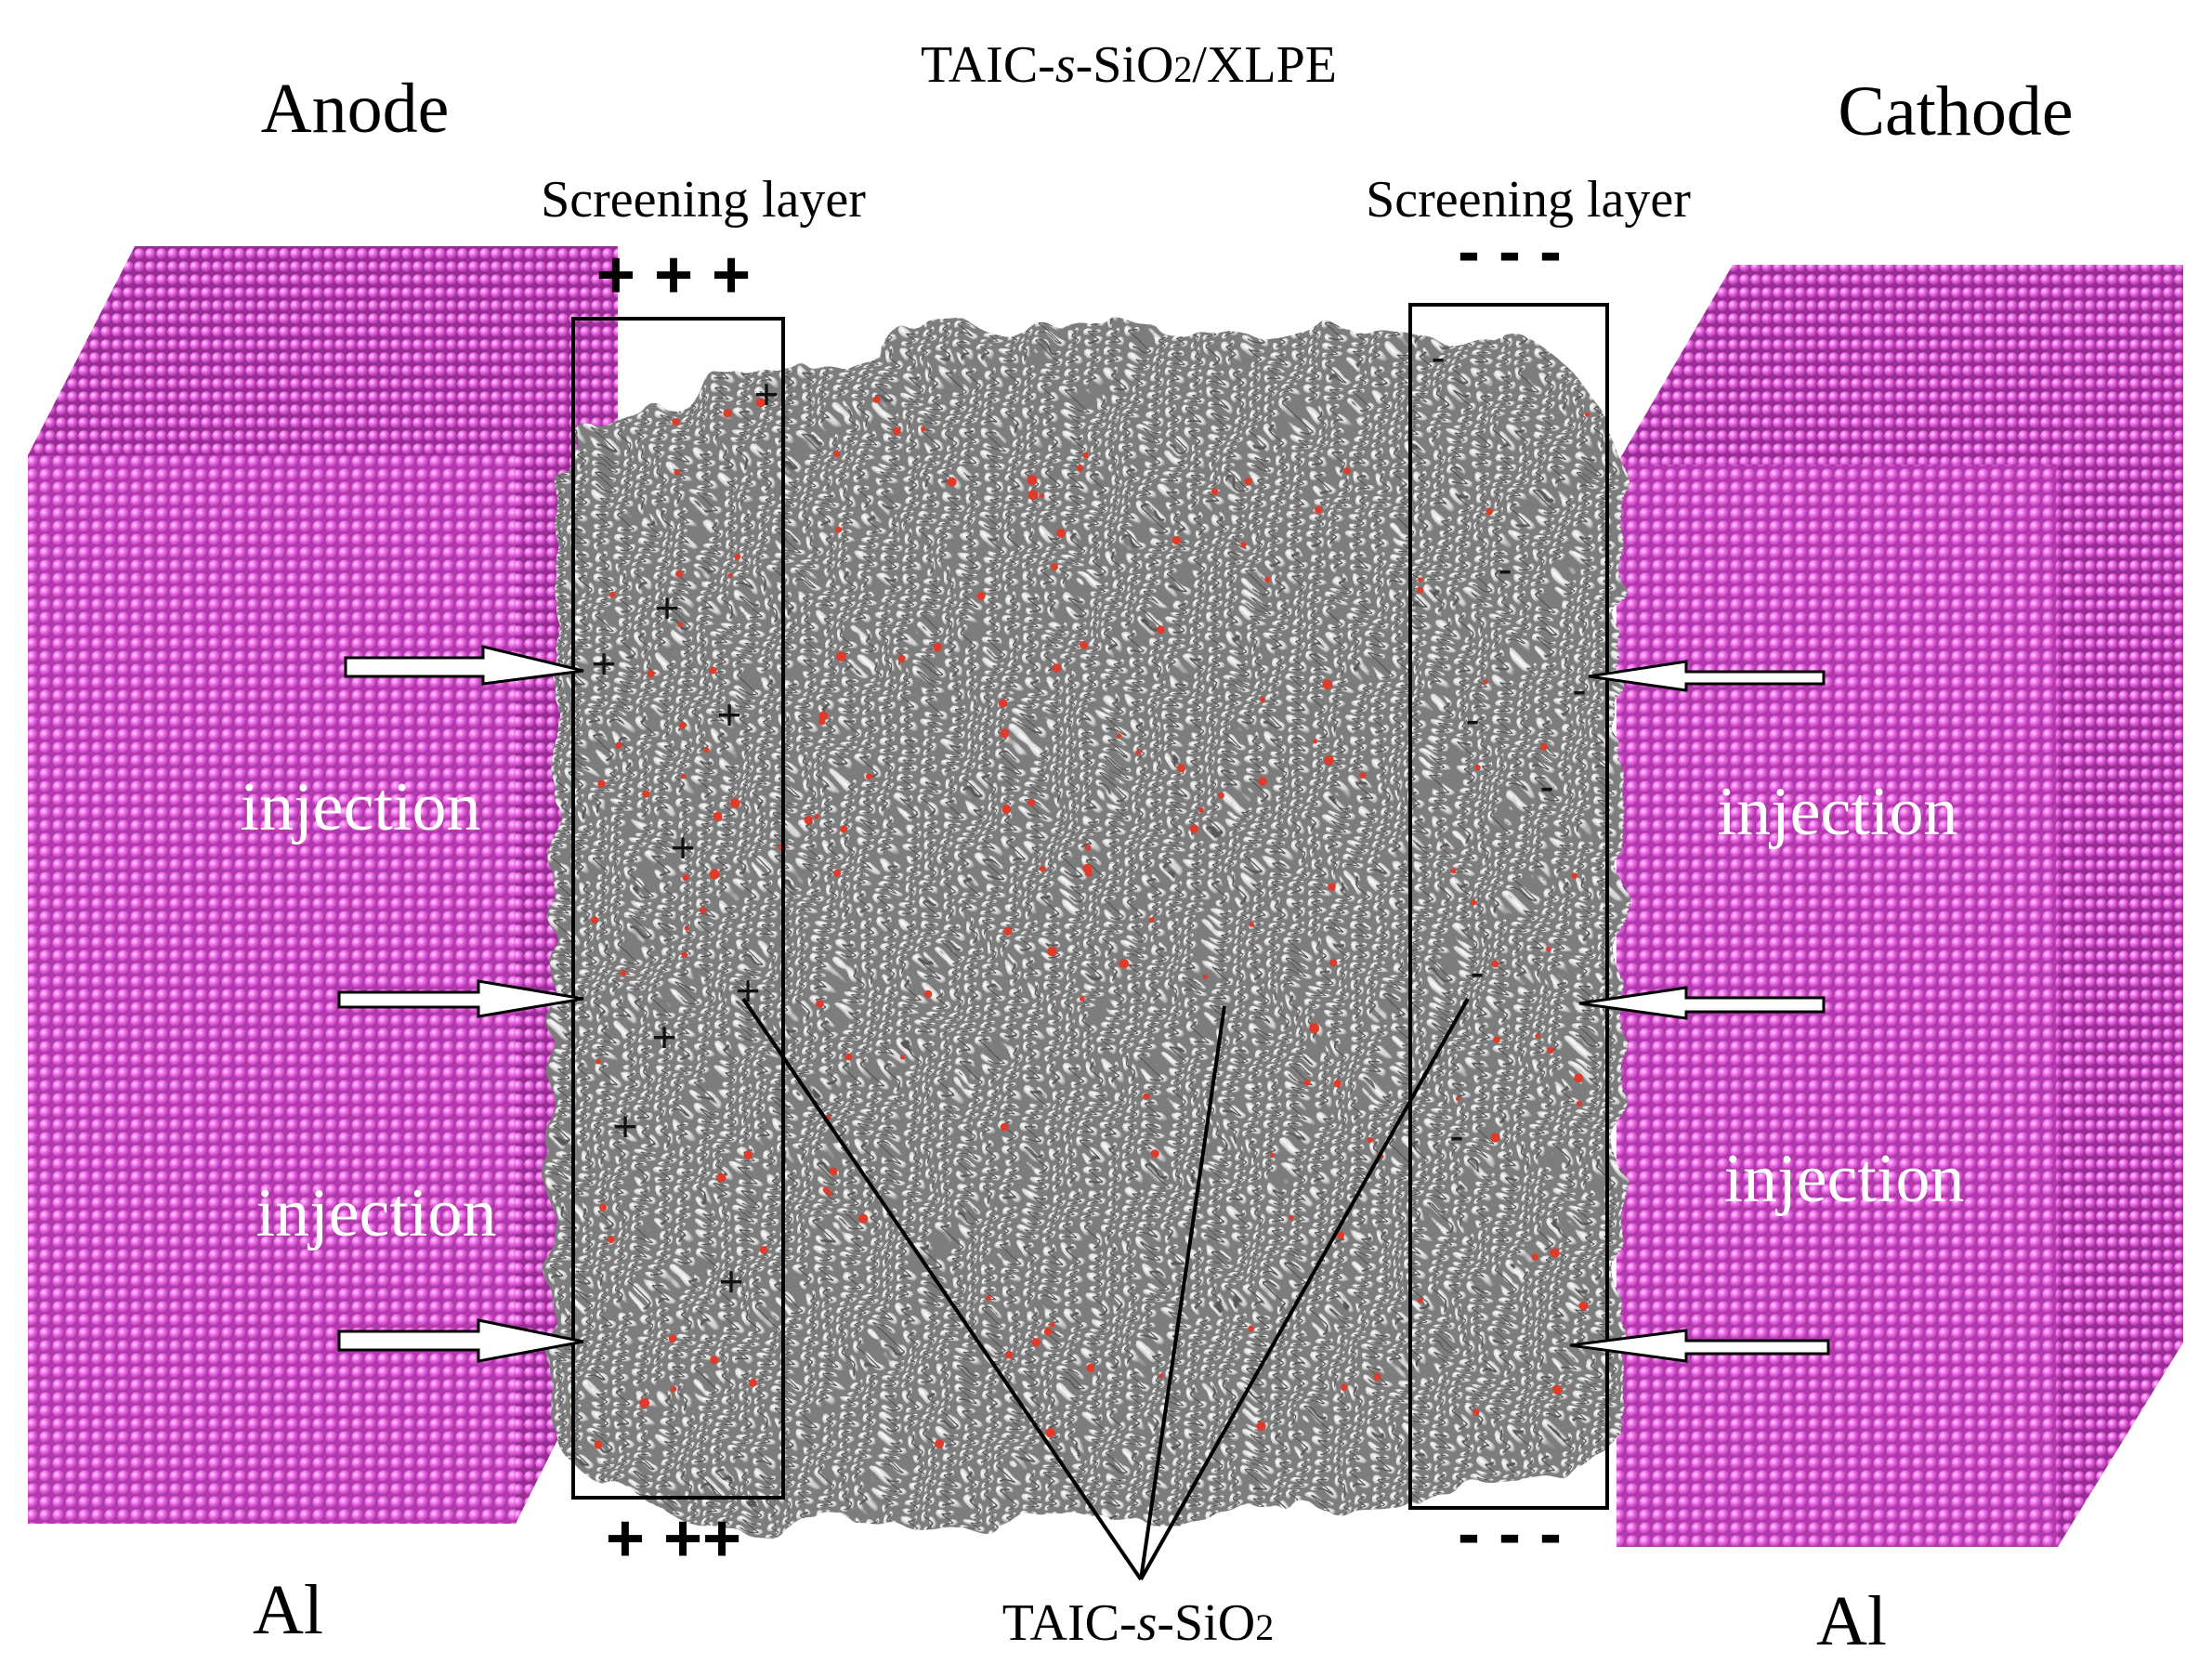  Describe the element at coordinates (288, 1610) in the screenshot. I see `al-left-label: Al` at that location.